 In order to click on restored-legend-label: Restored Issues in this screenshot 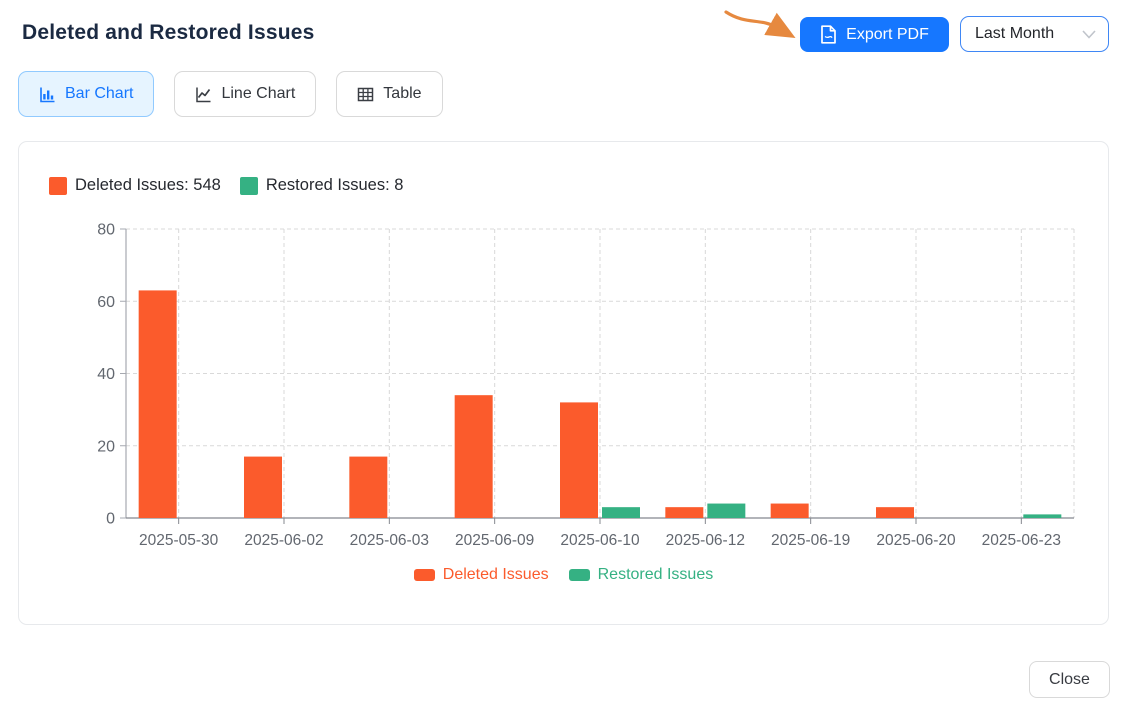, I will do `click(655, 574)`.